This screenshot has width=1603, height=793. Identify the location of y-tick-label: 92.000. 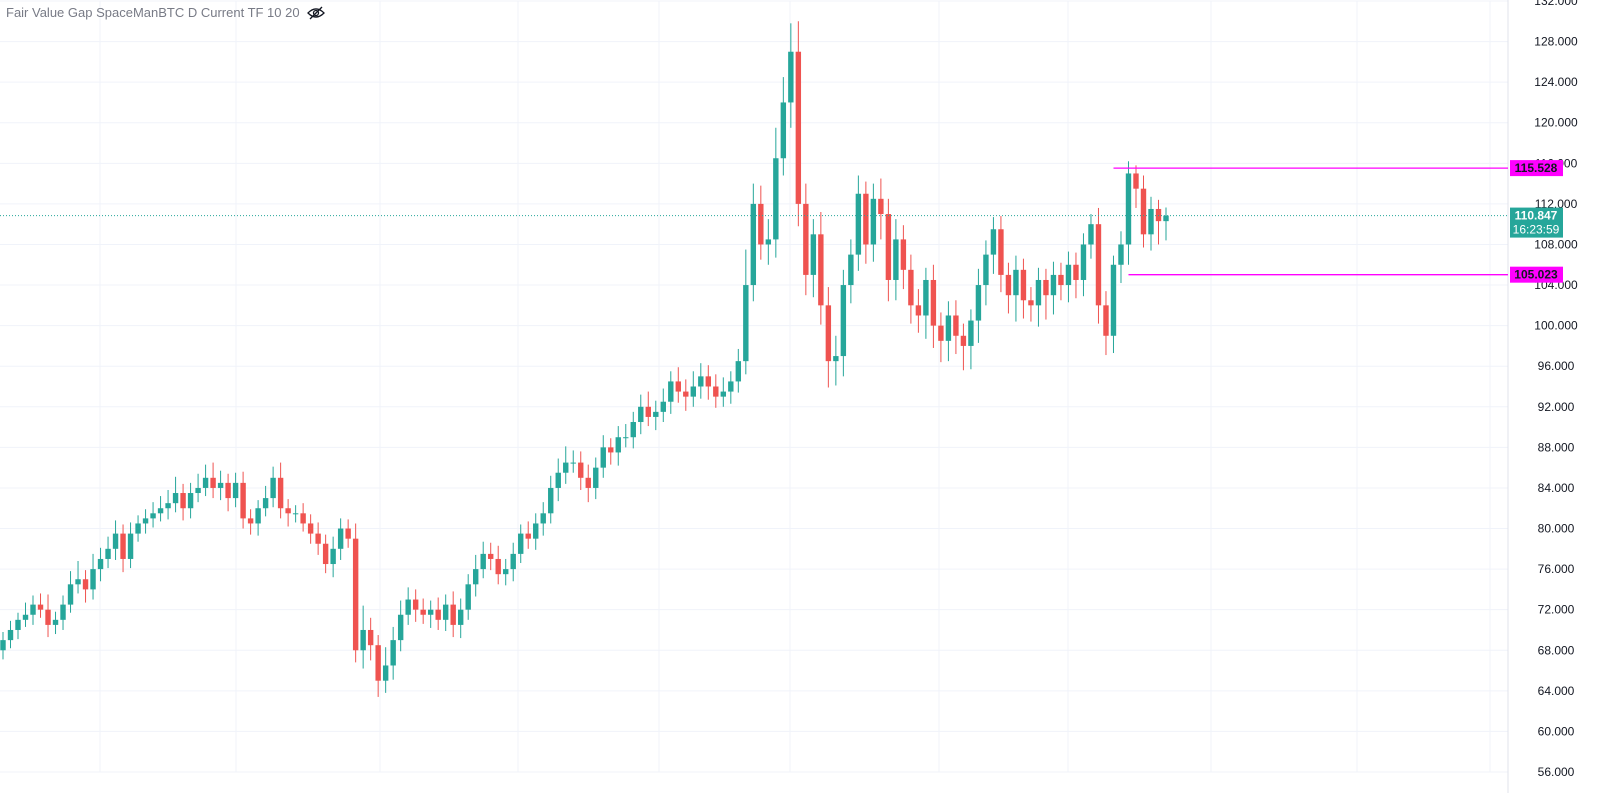
(1556, 407).